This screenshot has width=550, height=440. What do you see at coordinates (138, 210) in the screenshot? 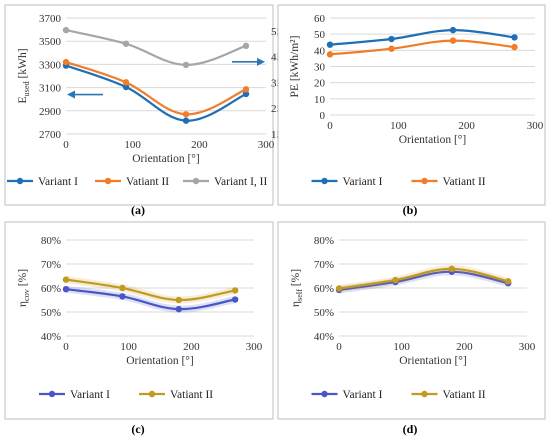
I see `panel-label: (a)` at bounding box center [138, 210].